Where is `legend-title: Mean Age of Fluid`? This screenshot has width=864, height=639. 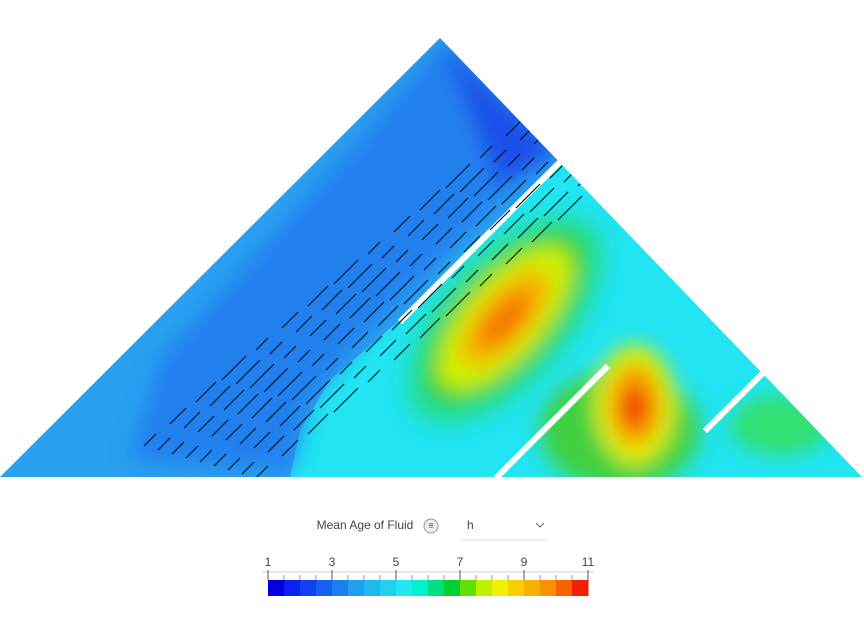
legend-title: Mean Age of Fluid is located at coordinates (365, 525).